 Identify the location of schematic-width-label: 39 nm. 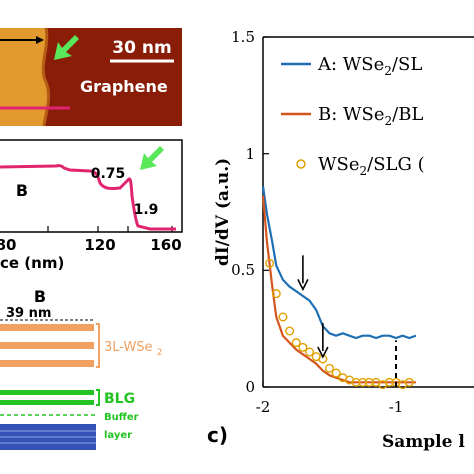
(28, 313).